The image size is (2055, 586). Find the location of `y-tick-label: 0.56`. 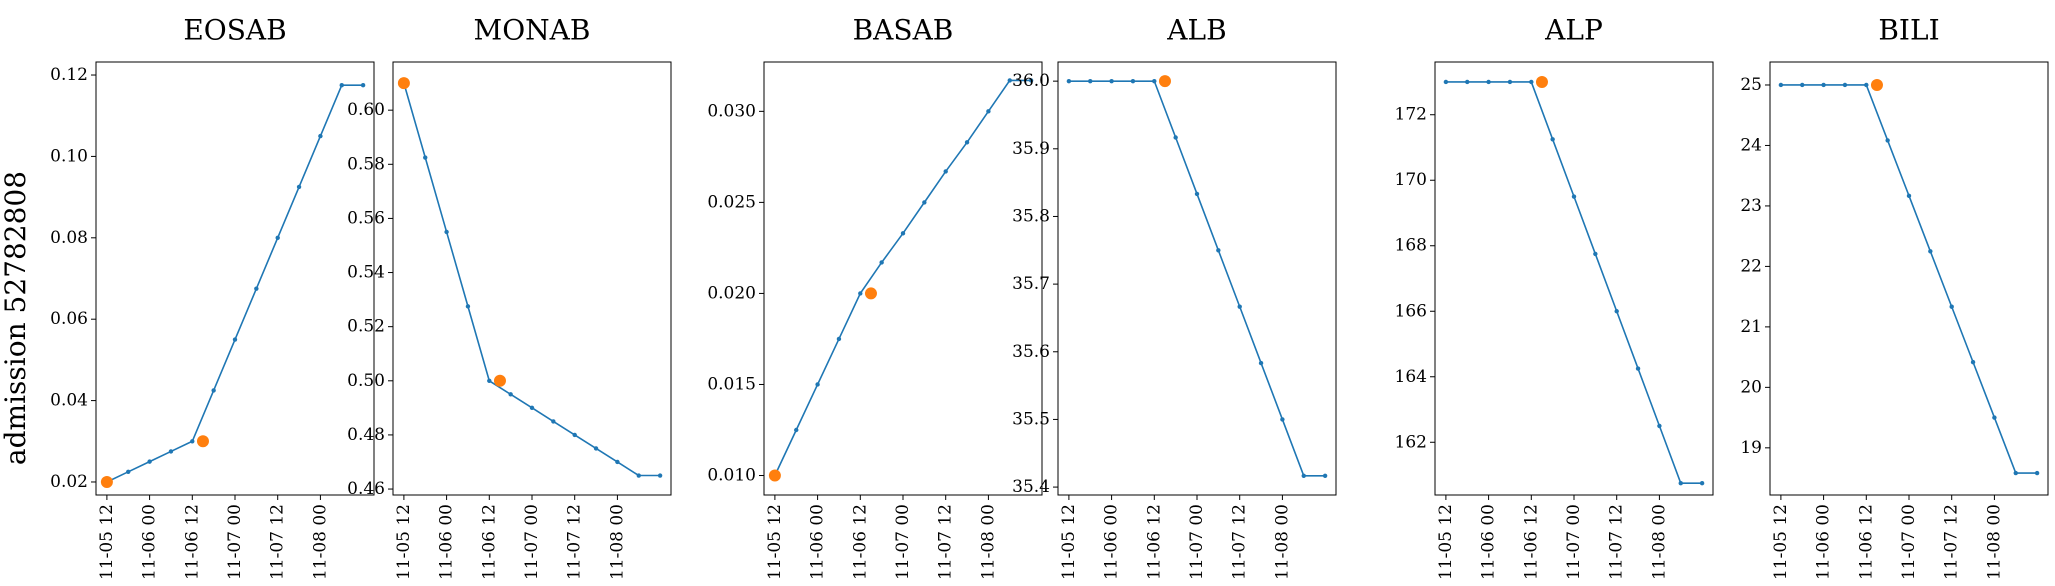

y-tick-label: 0.56 is located at coordinates (366, 218).